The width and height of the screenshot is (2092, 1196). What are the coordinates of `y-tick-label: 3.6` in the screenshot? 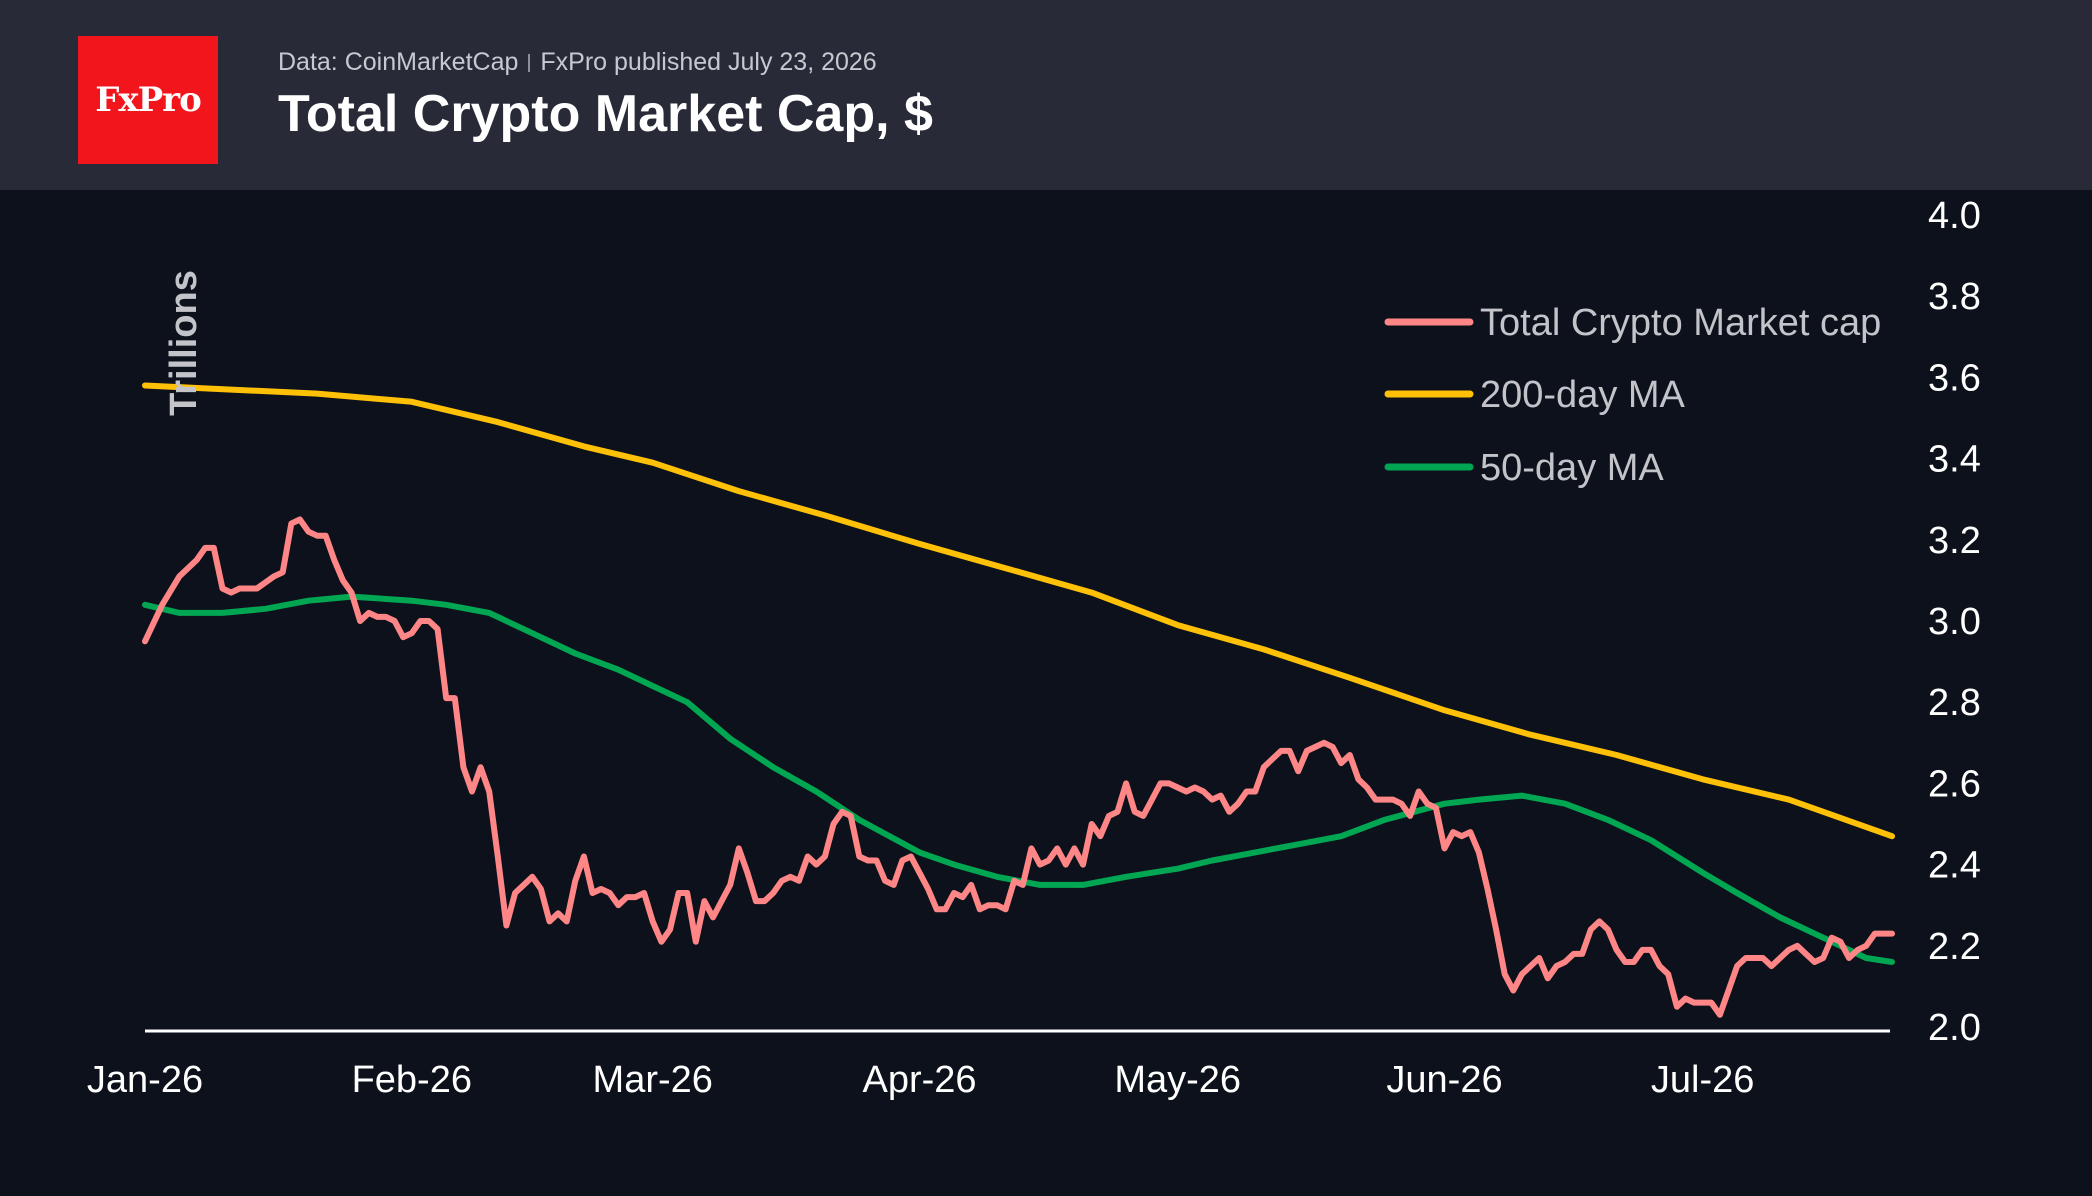 It's located at (1954, 378).